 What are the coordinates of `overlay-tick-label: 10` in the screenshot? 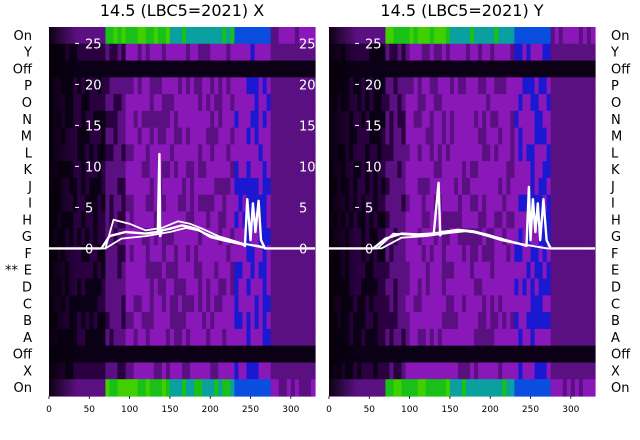 It's located at (93, 167).